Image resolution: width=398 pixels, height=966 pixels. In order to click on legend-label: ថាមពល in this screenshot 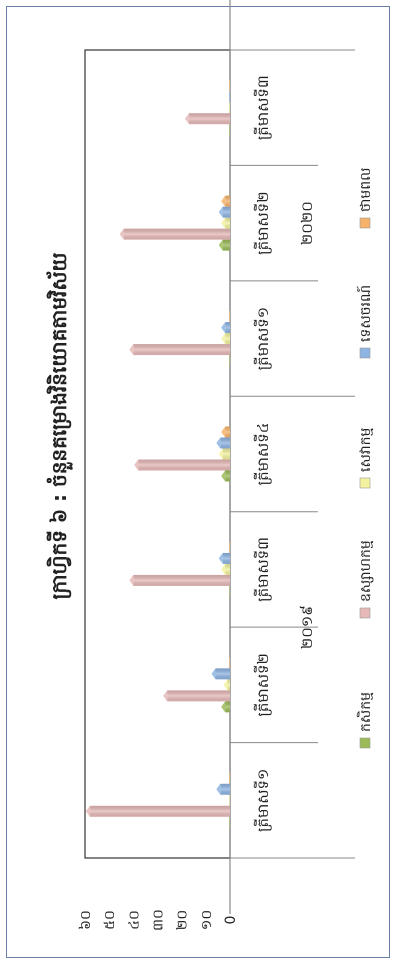, I will do `click(366, 190)`.